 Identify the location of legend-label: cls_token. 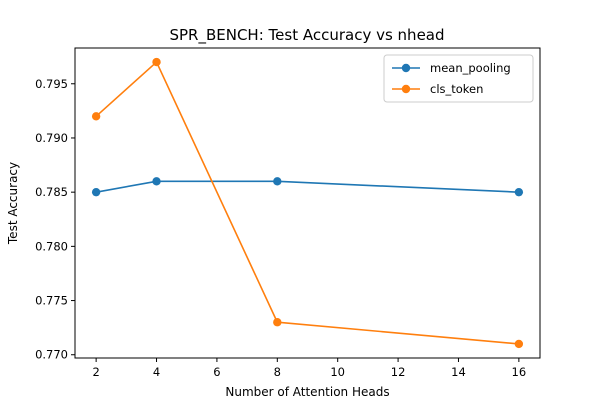
(456, 89).